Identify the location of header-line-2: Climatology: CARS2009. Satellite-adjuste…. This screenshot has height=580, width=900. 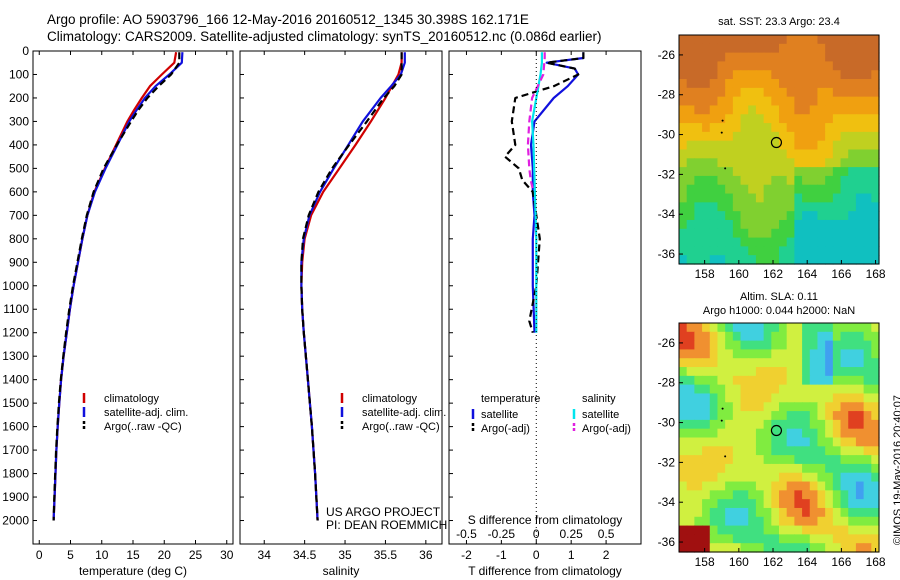
(324, 36).